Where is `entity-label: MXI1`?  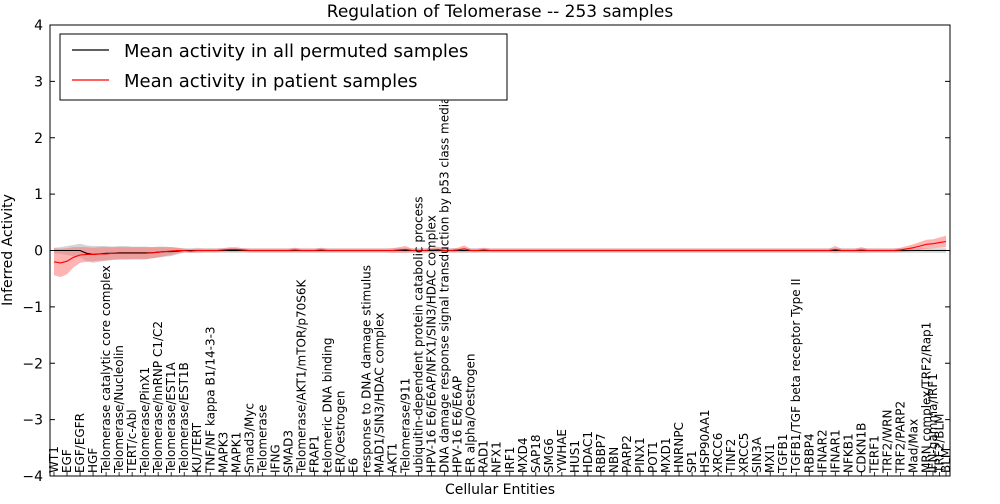 entity-label: MXI1 is located at coordinates (770, 458).